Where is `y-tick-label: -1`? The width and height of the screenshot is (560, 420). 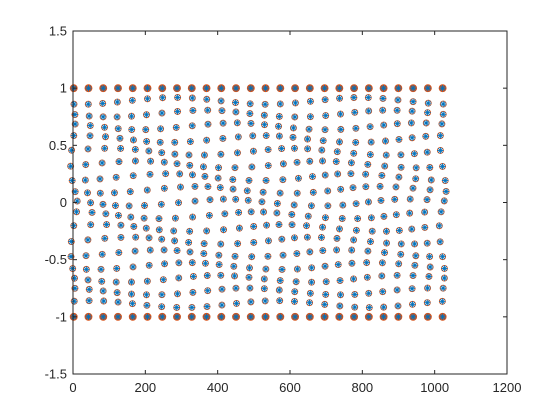
y-tick-label: -1 is located at coordinates (61, 316).